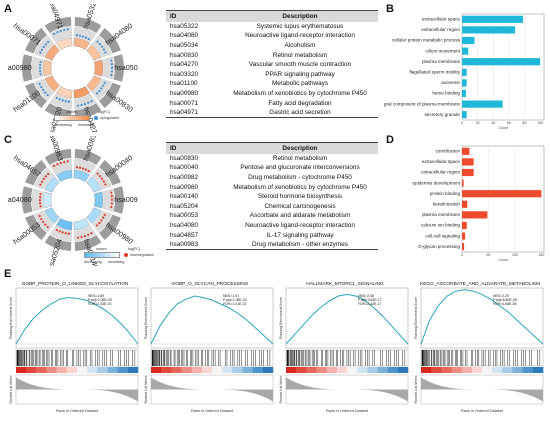 This screenshot has height=426, width=550. Describe the element at coordinates (184, 93) in the screenshot. I see `table-a-id-cell: hsa00980` at that location.